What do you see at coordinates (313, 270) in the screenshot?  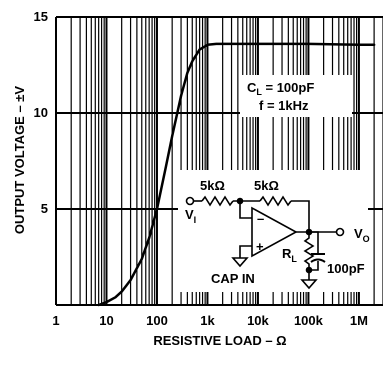 I see `cap-ground-wire` at bounding box center [313, 270].